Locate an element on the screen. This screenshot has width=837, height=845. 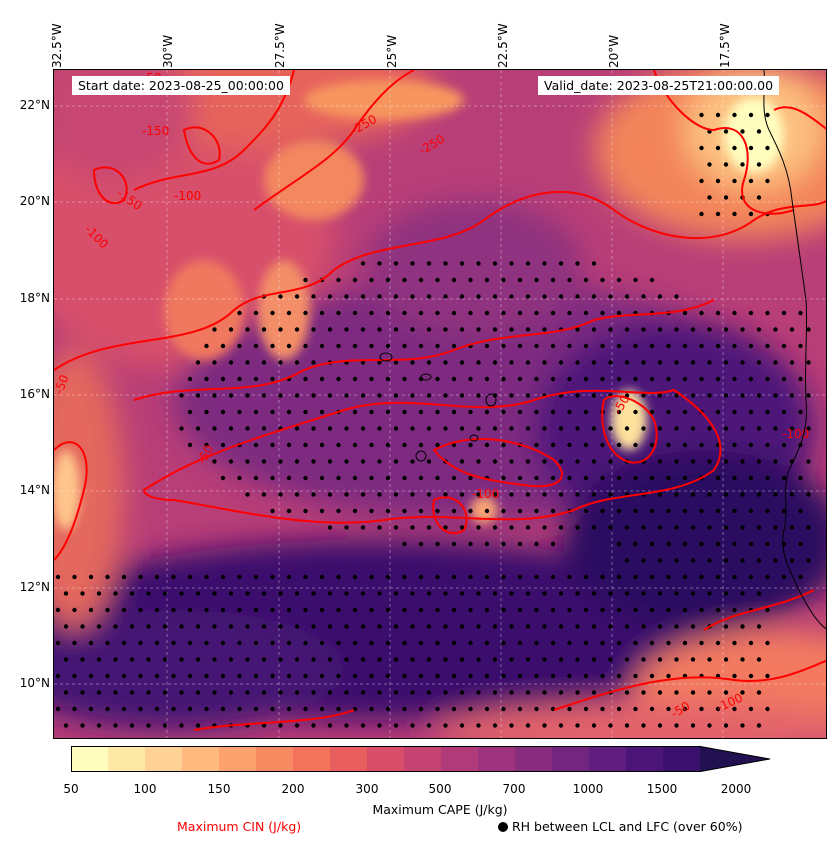
colorbar-tick: 50 is located at coordinates (71, 789).